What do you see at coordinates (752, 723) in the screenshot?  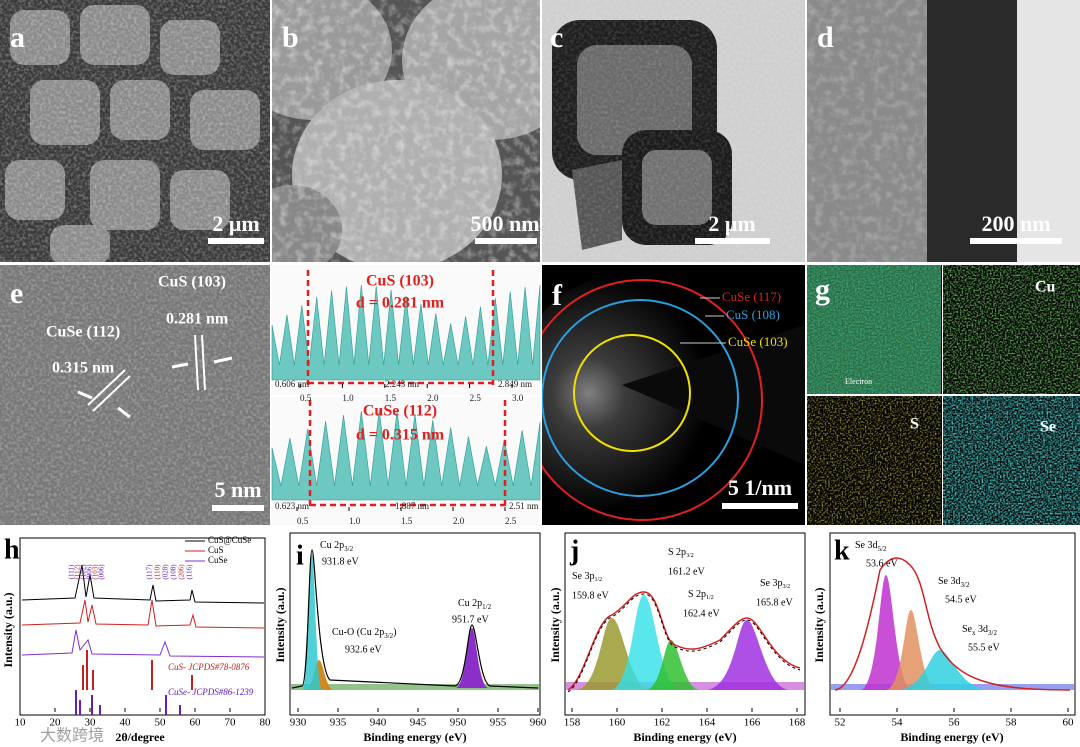 I see `x-tick-label: 166` at bounding box center [752, 723].